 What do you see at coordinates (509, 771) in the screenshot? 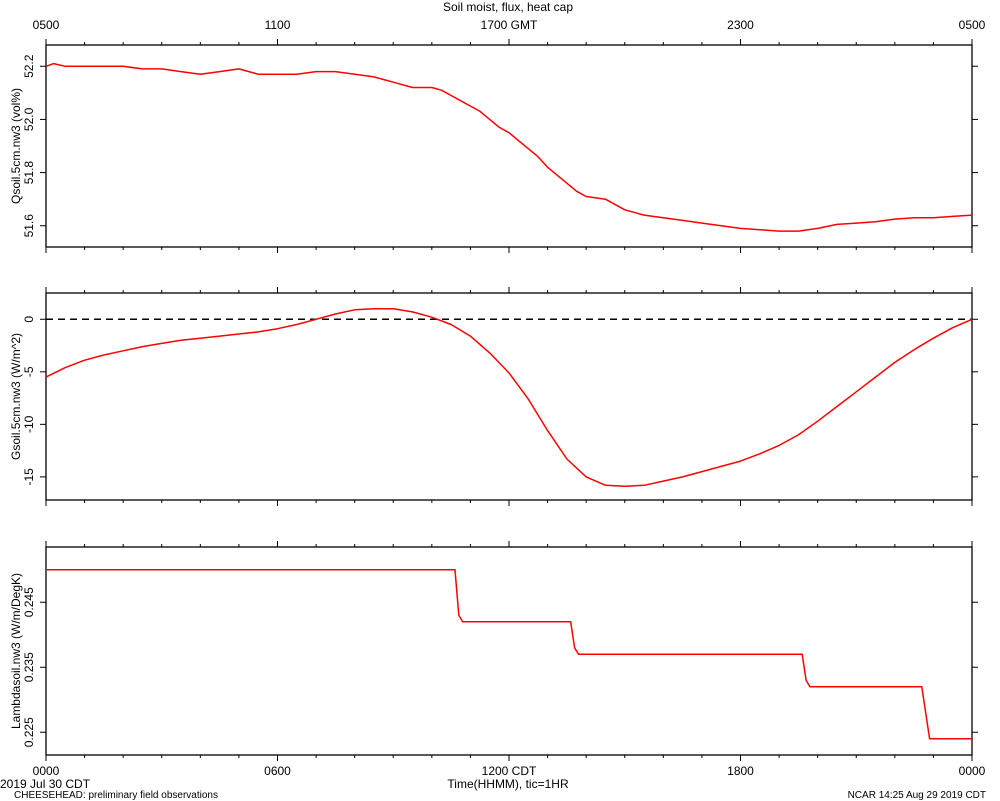
I see `bottom-x-tick-label: 1200 CDT` at bounding box center [509, 771].